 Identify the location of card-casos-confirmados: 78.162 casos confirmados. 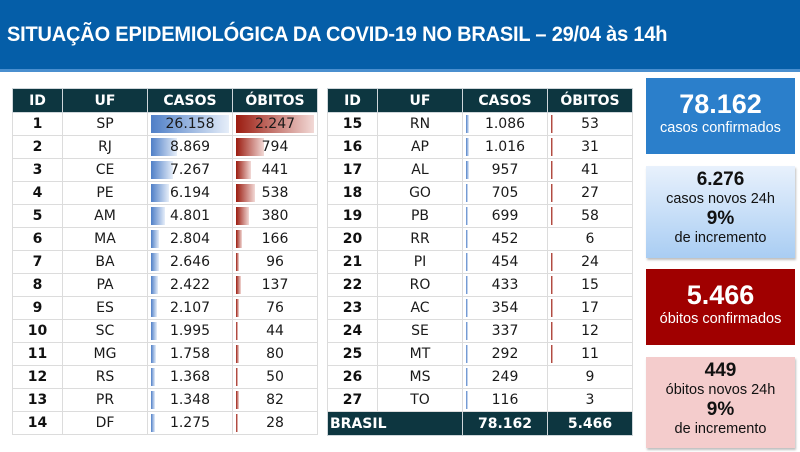
(720, 116).